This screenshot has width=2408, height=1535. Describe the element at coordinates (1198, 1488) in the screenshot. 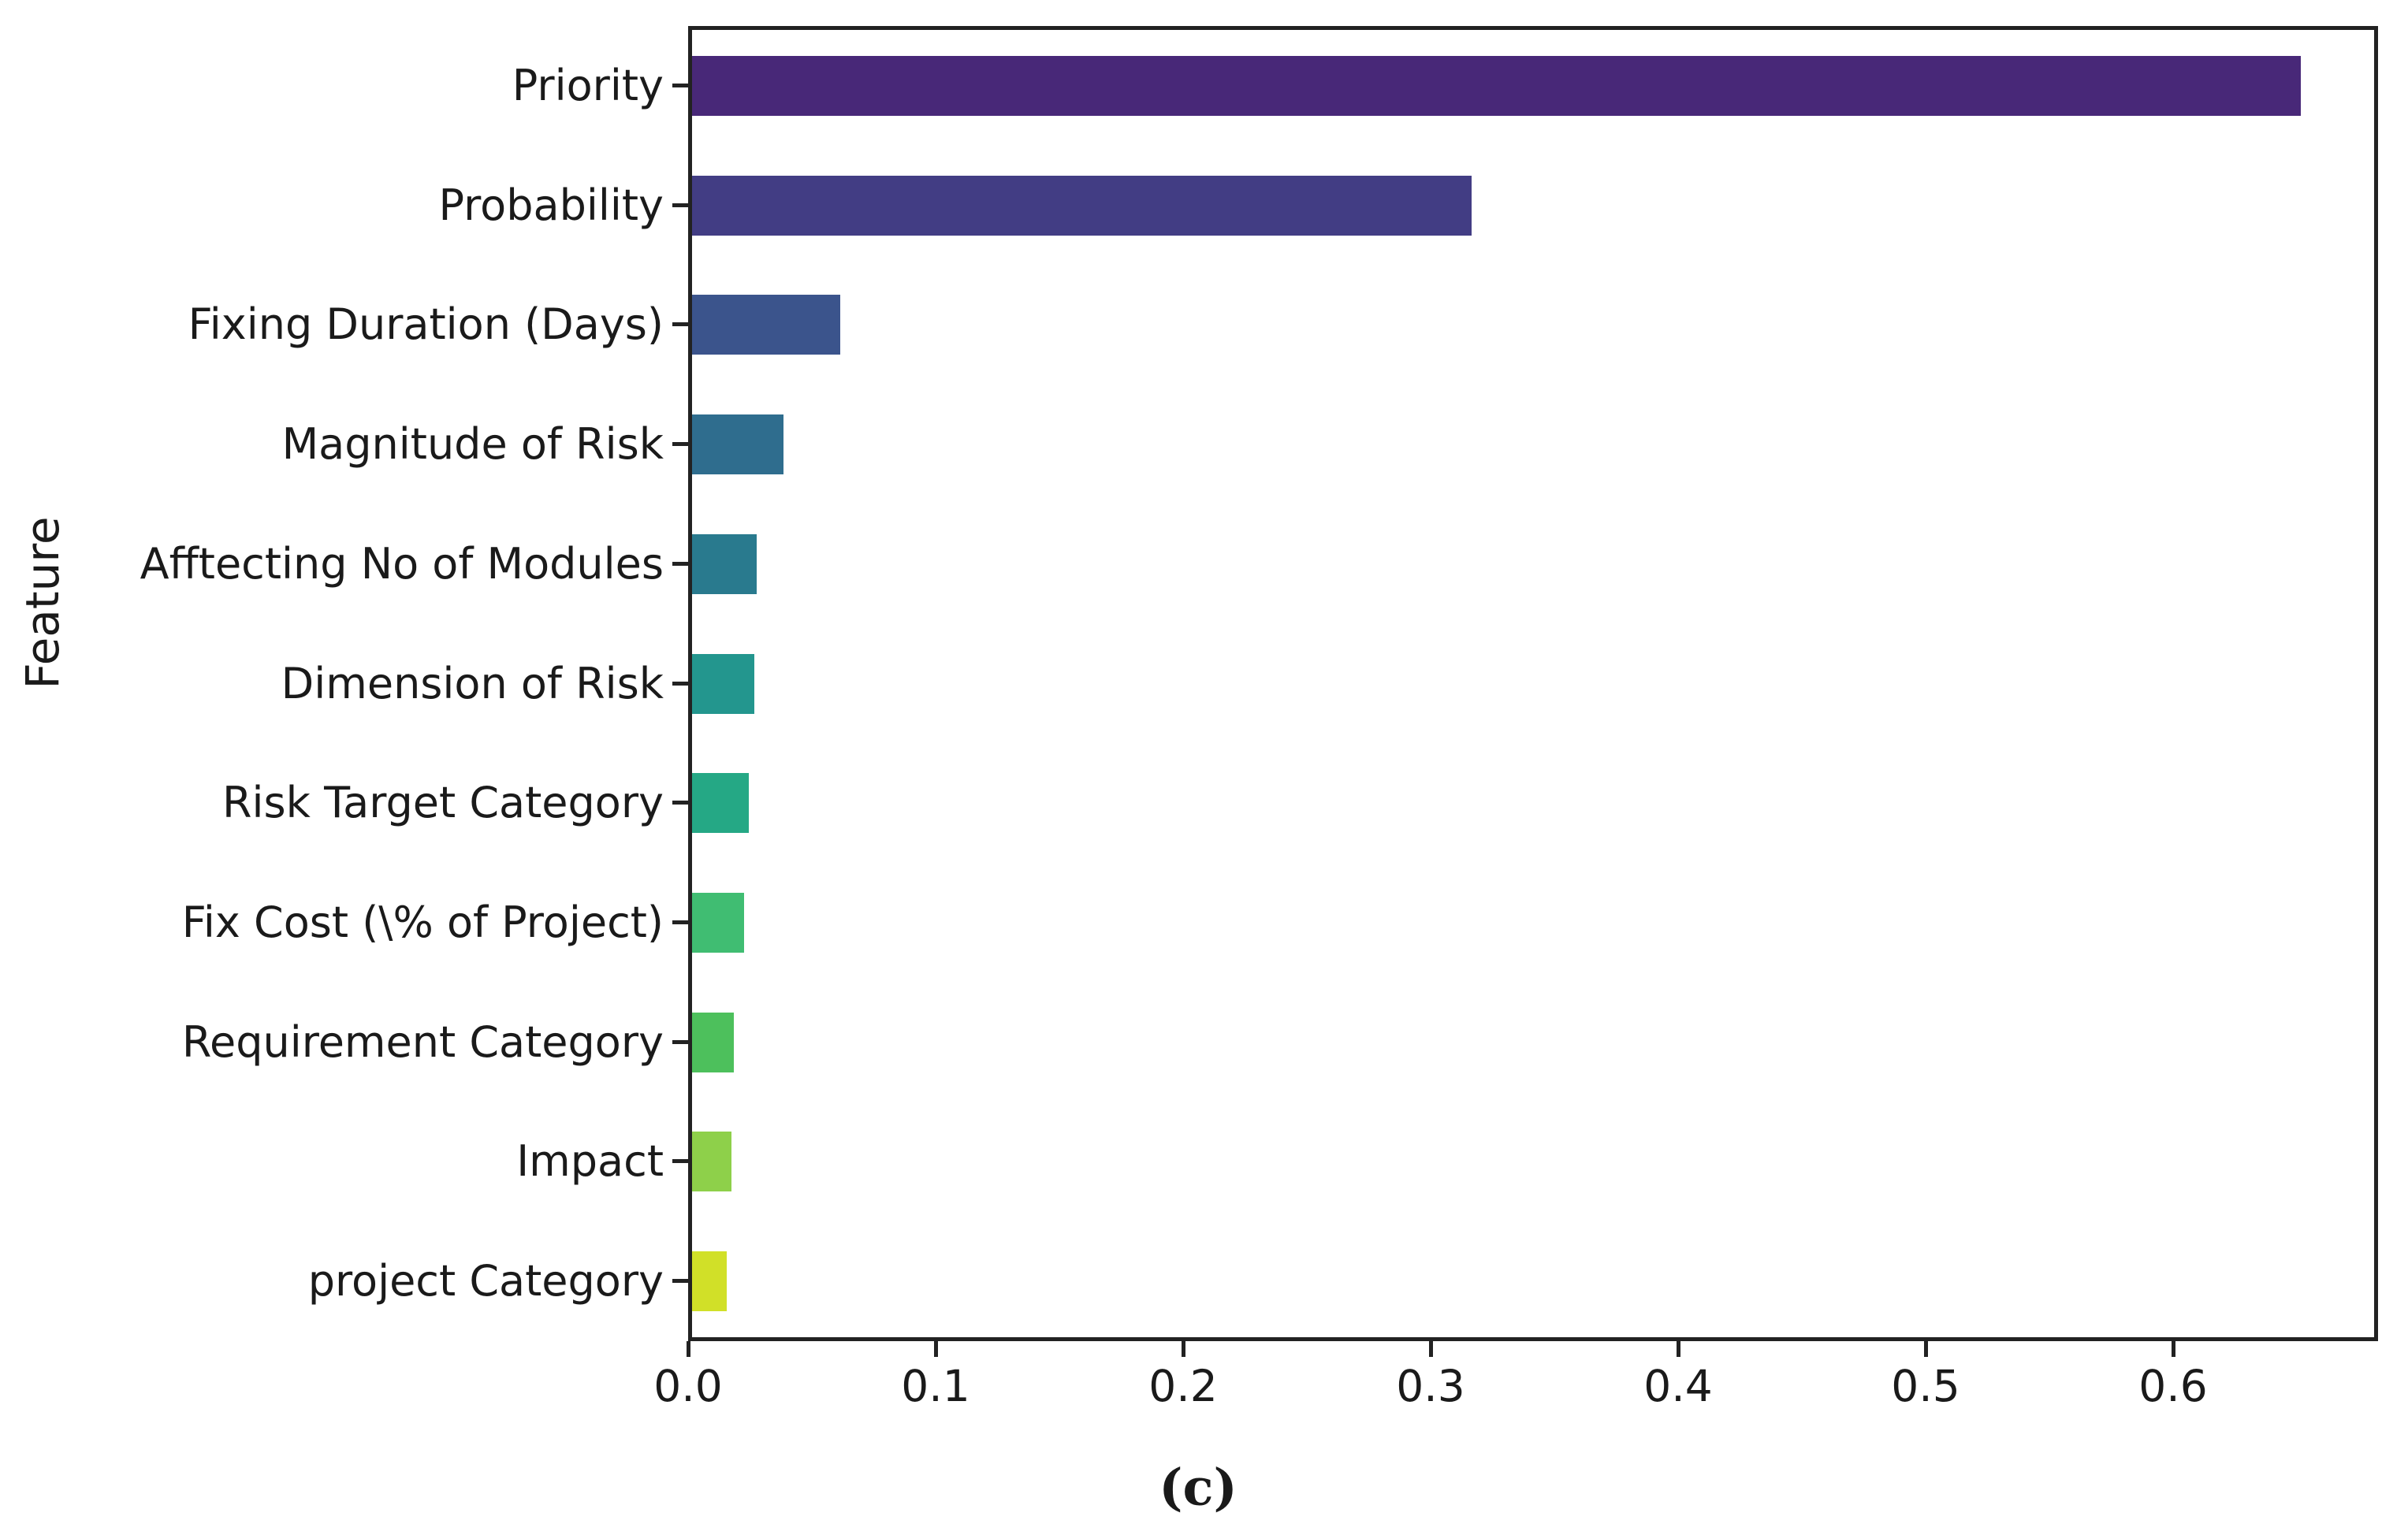

I see `figure-caption: (c)` at that location.